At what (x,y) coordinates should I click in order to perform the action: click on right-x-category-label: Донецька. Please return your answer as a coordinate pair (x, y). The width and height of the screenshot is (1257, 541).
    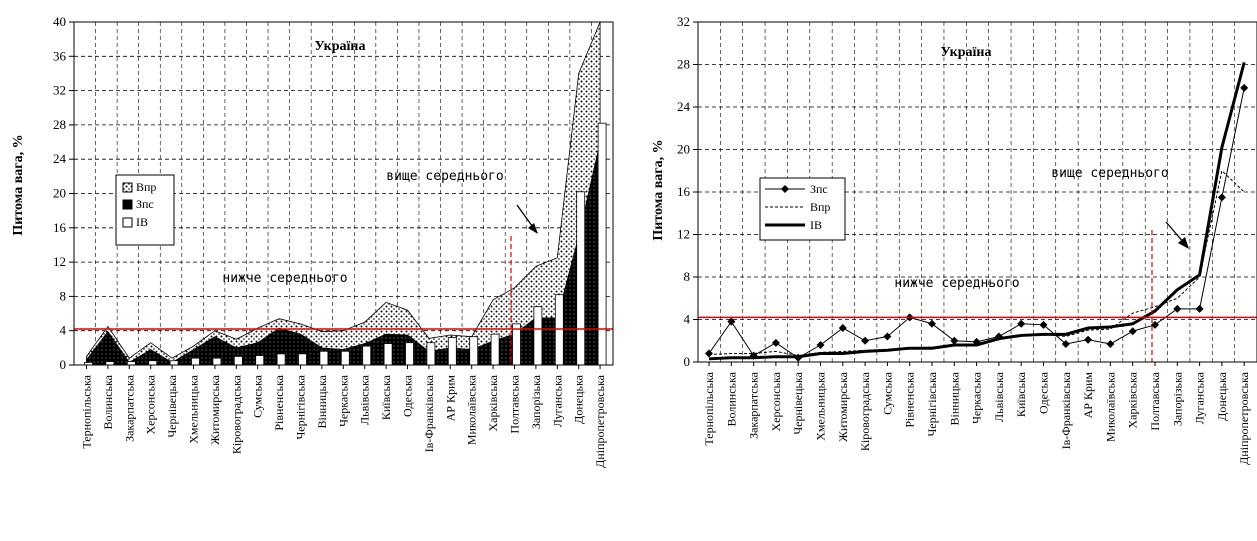
    Looking at the image, I should click on (1222, 395).